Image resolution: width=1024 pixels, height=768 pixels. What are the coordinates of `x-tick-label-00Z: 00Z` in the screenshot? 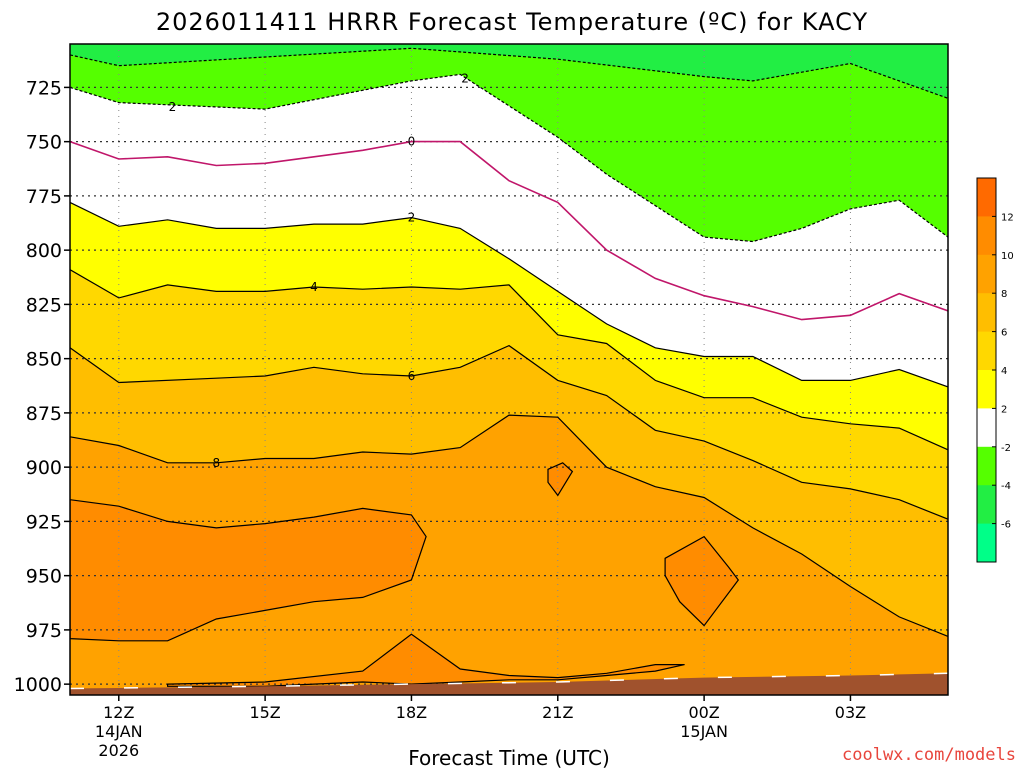 It's located at (703, 712).